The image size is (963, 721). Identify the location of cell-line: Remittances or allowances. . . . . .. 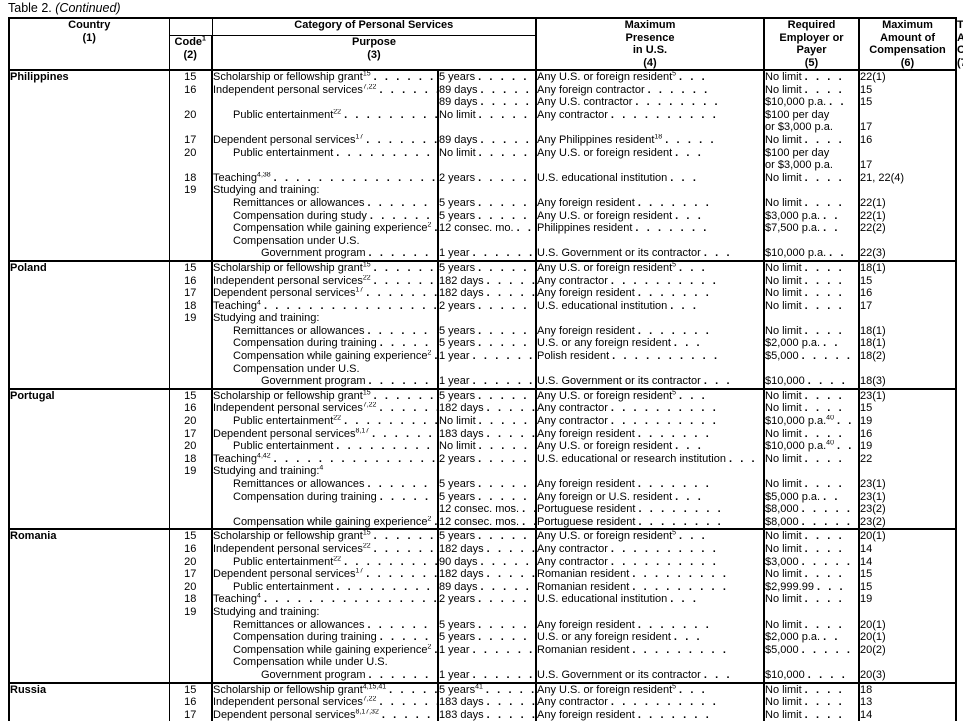
(331, 624).